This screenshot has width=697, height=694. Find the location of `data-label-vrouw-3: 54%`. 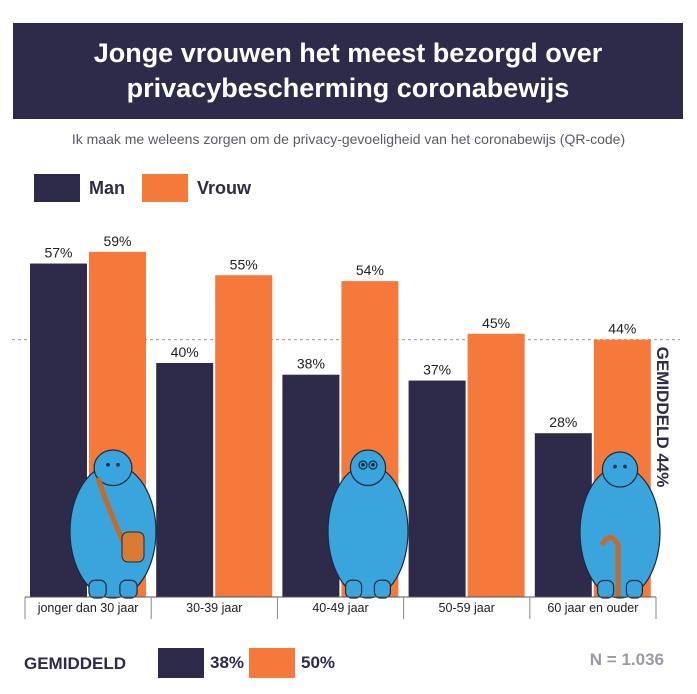

data-label-vrouw-3: 54% is located at coordinates (370, 270).